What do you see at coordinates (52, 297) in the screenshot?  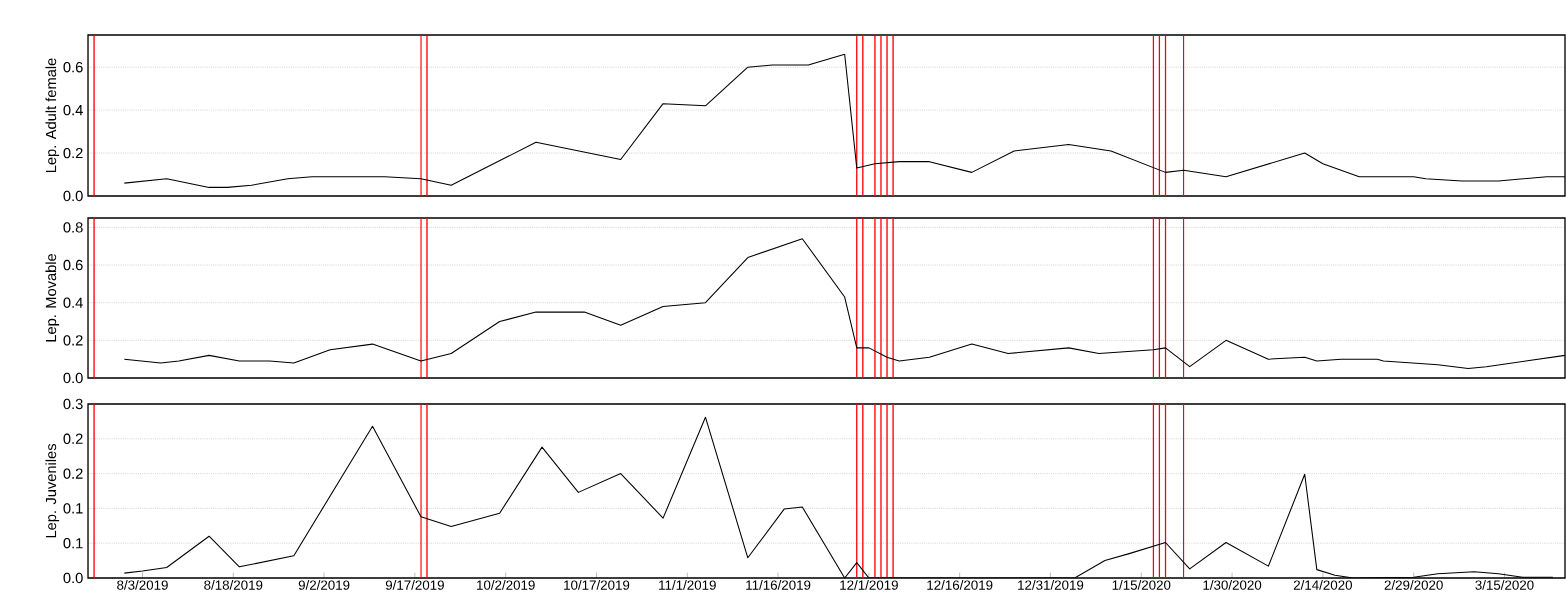 I see `y-axis-title: Lep. Movable` at bounding box center [52, 297].